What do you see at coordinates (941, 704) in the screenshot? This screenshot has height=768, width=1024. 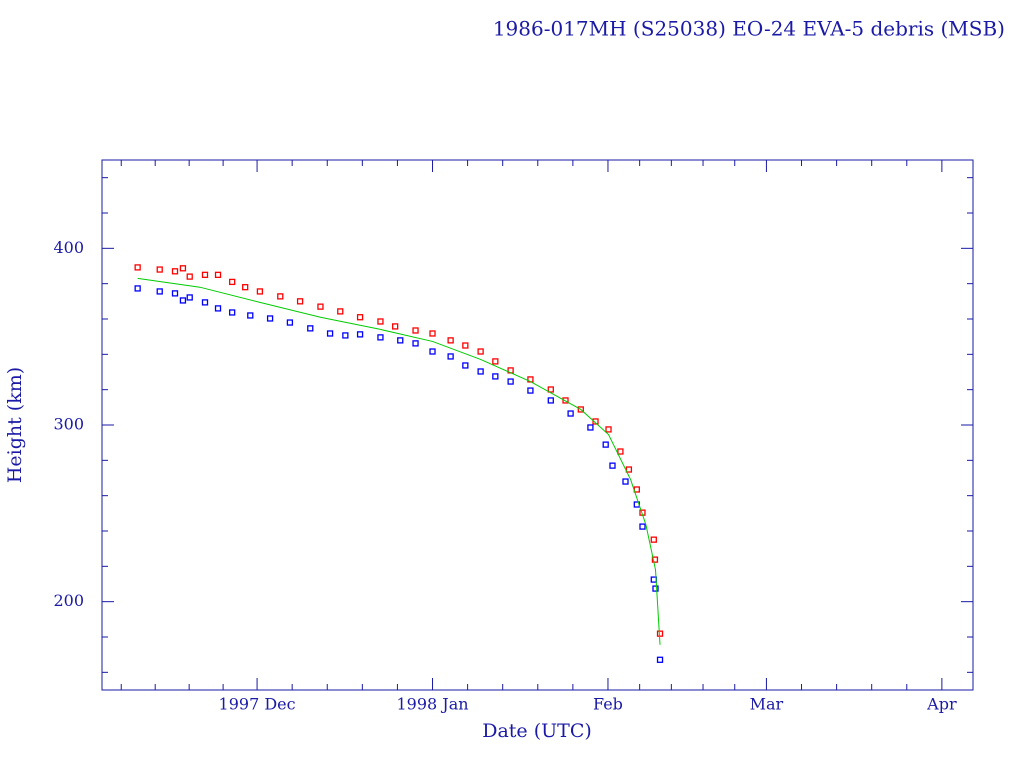 I see `x-tick-label: Apr` at bounding box center [941, 704].